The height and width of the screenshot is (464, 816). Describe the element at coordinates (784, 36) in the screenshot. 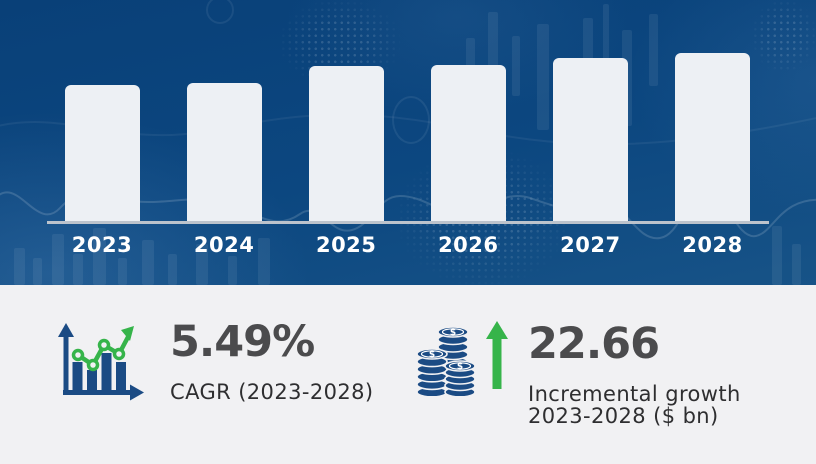

I see `decor-dot-map-patch` at that location.